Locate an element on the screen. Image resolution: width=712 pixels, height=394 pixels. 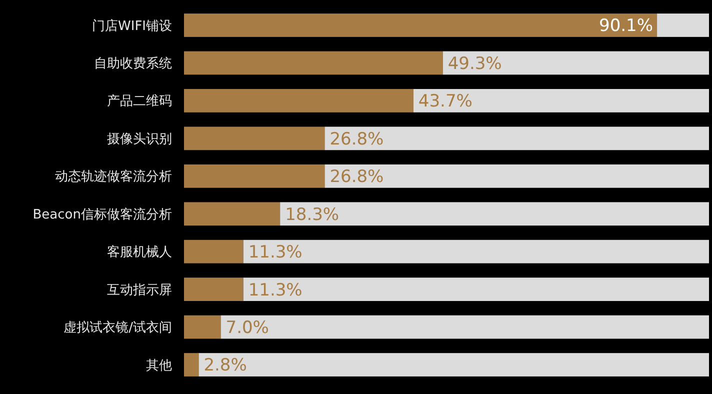
y-tick-label: 虚拟试衣镜/试衣间 is located at coordinates (118, 328).